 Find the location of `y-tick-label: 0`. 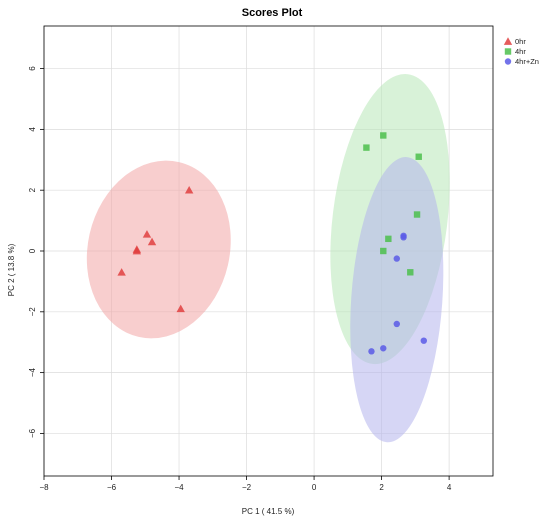

y-tick-label: 0 is located at coordinates (32, 250).